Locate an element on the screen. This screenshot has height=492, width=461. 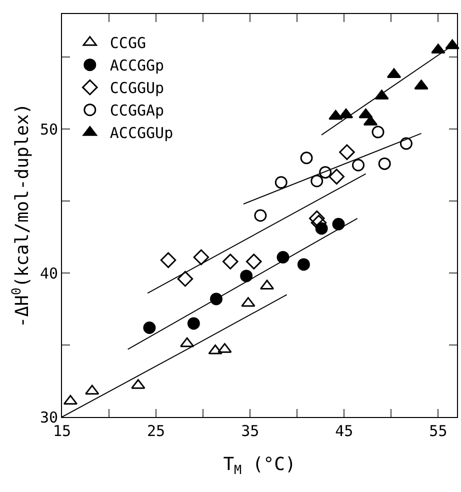
legend-label: ACCGGUp is located at coordinates (142, 133).